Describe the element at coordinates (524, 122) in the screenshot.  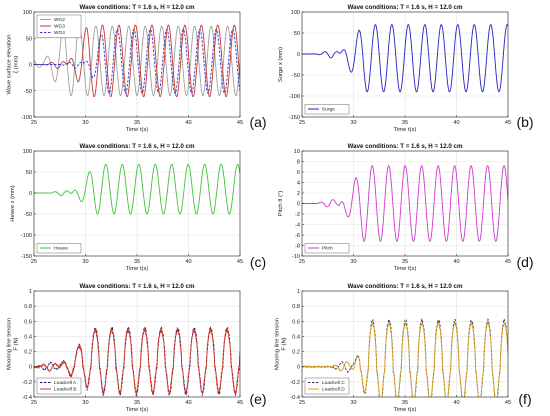
I see `panel-label: (b)` at that location.